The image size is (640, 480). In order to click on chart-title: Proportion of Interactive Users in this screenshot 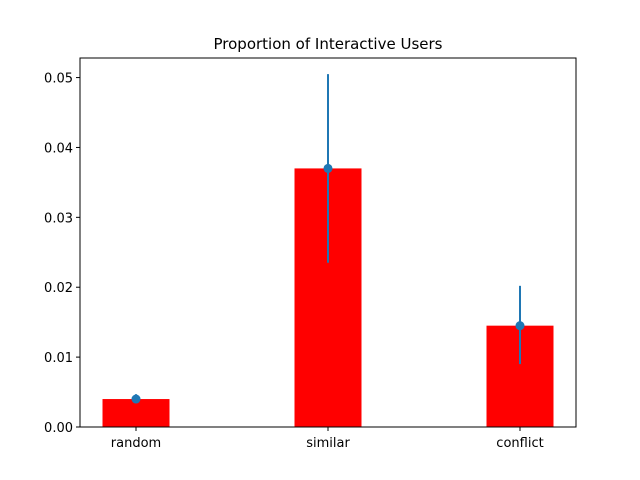, I will do `click(328, 44)`.